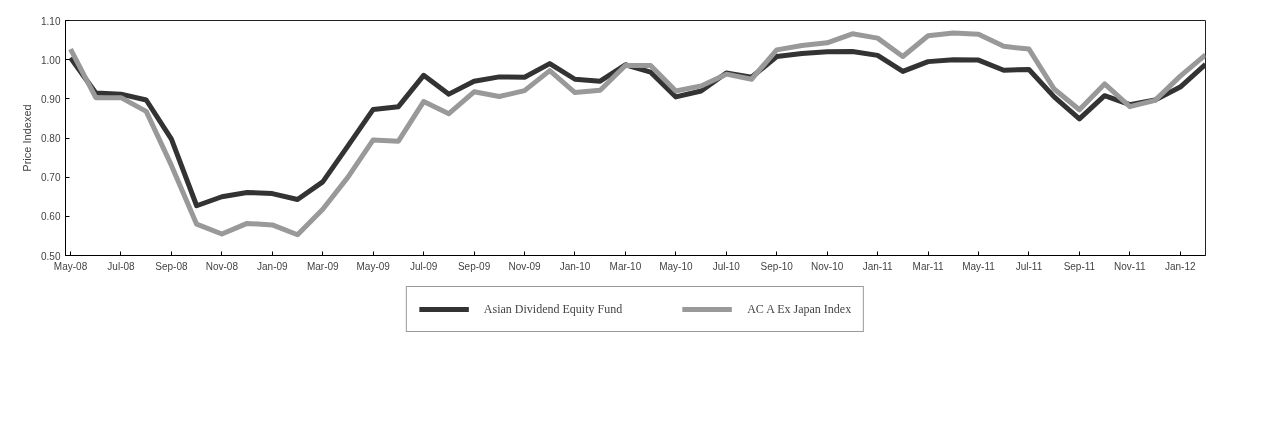  What do you see at coordinates (676, 266) in the screenshot?
I see `x-tick-label: May-10` at bounding box center [676, 266].